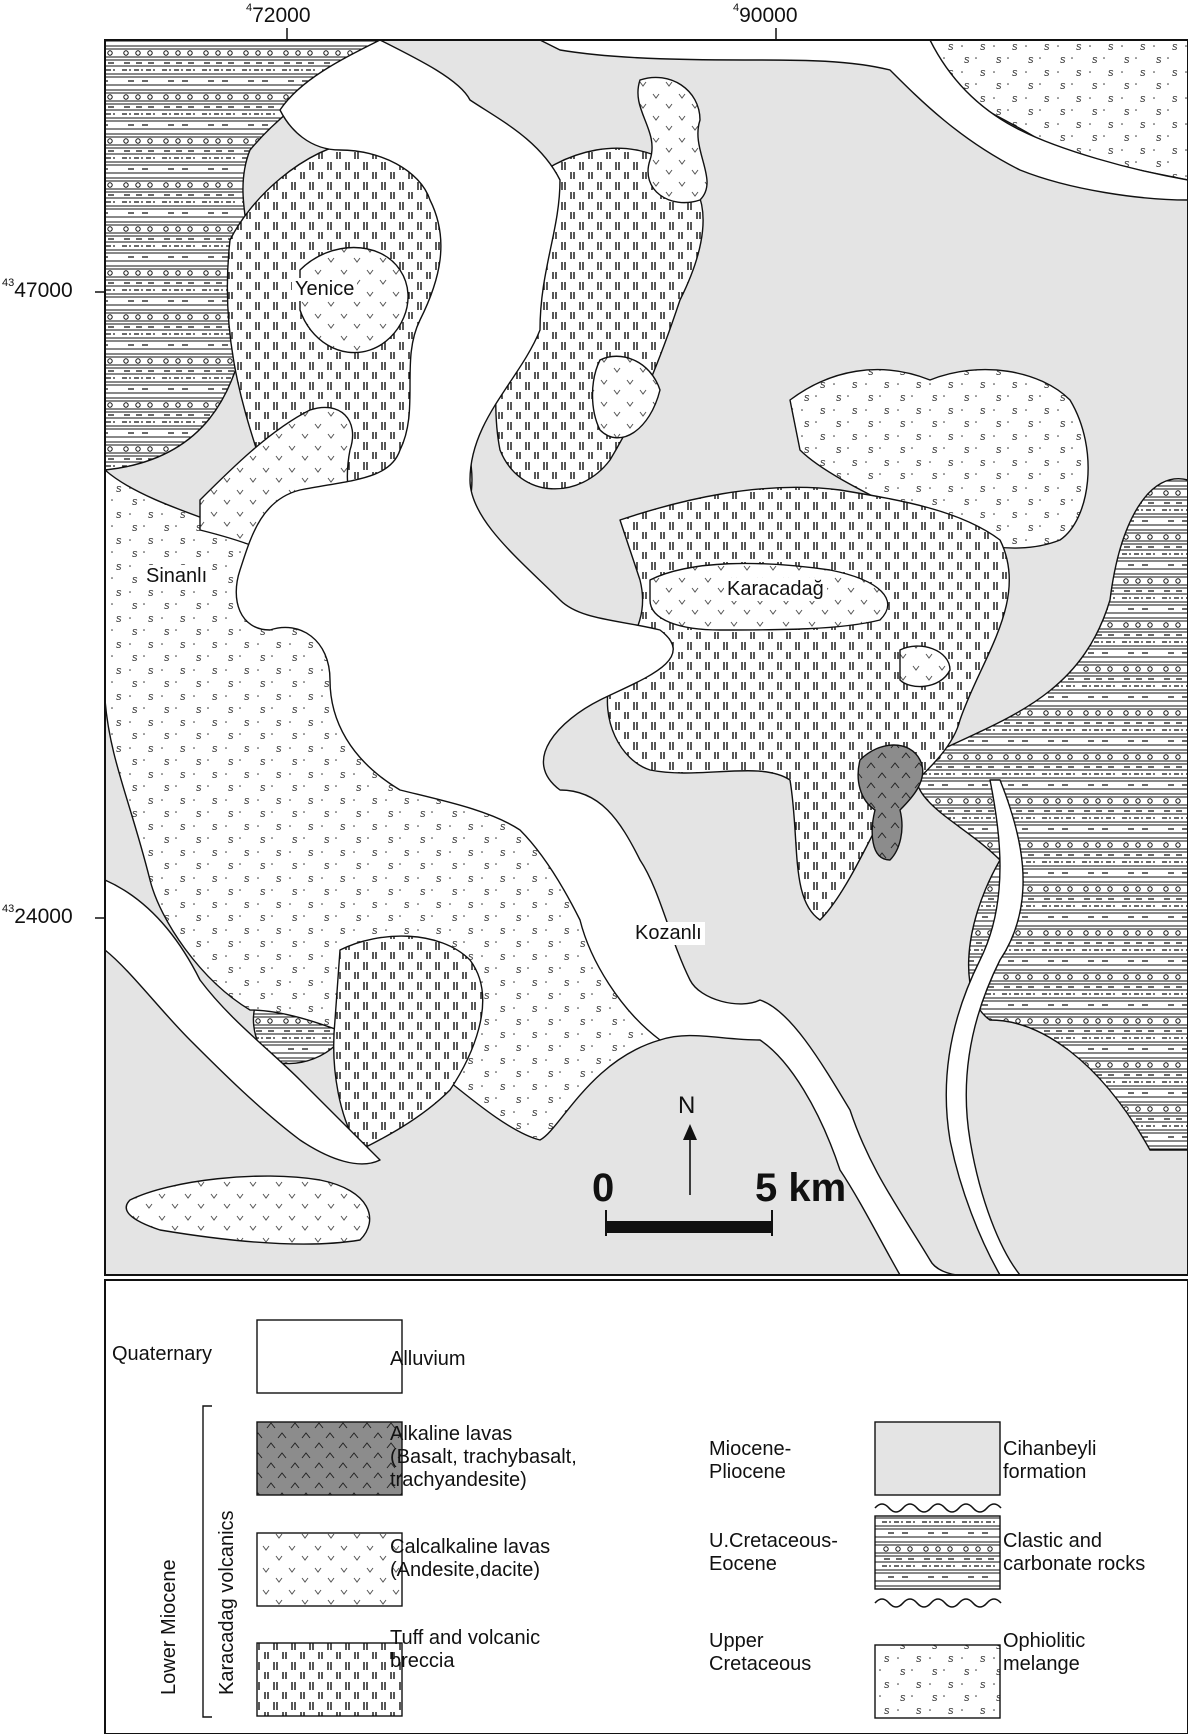 The image size is (1188, 1734). What do you see at coordinates (672, 140) in the screenshot?
I see `unit-calc-north-centre` at bounding box center [672, 140].